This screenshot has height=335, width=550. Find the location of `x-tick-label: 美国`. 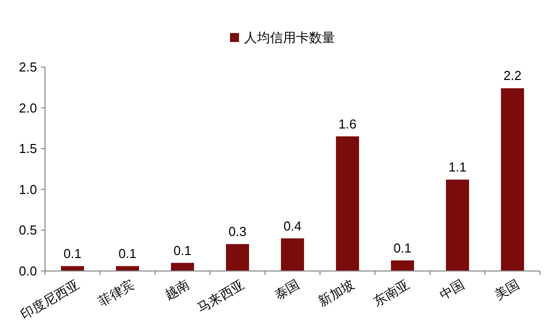

x-tick-label: 美国 is located at coordinates (507, 289).